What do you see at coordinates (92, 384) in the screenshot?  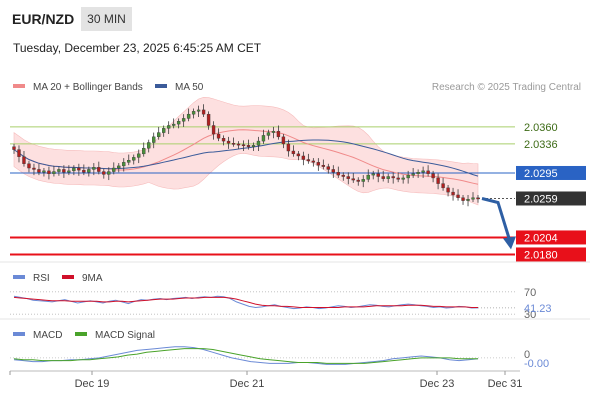 I see `x-axis-tick-label: Dec 19` at bounding box center [92, 384].